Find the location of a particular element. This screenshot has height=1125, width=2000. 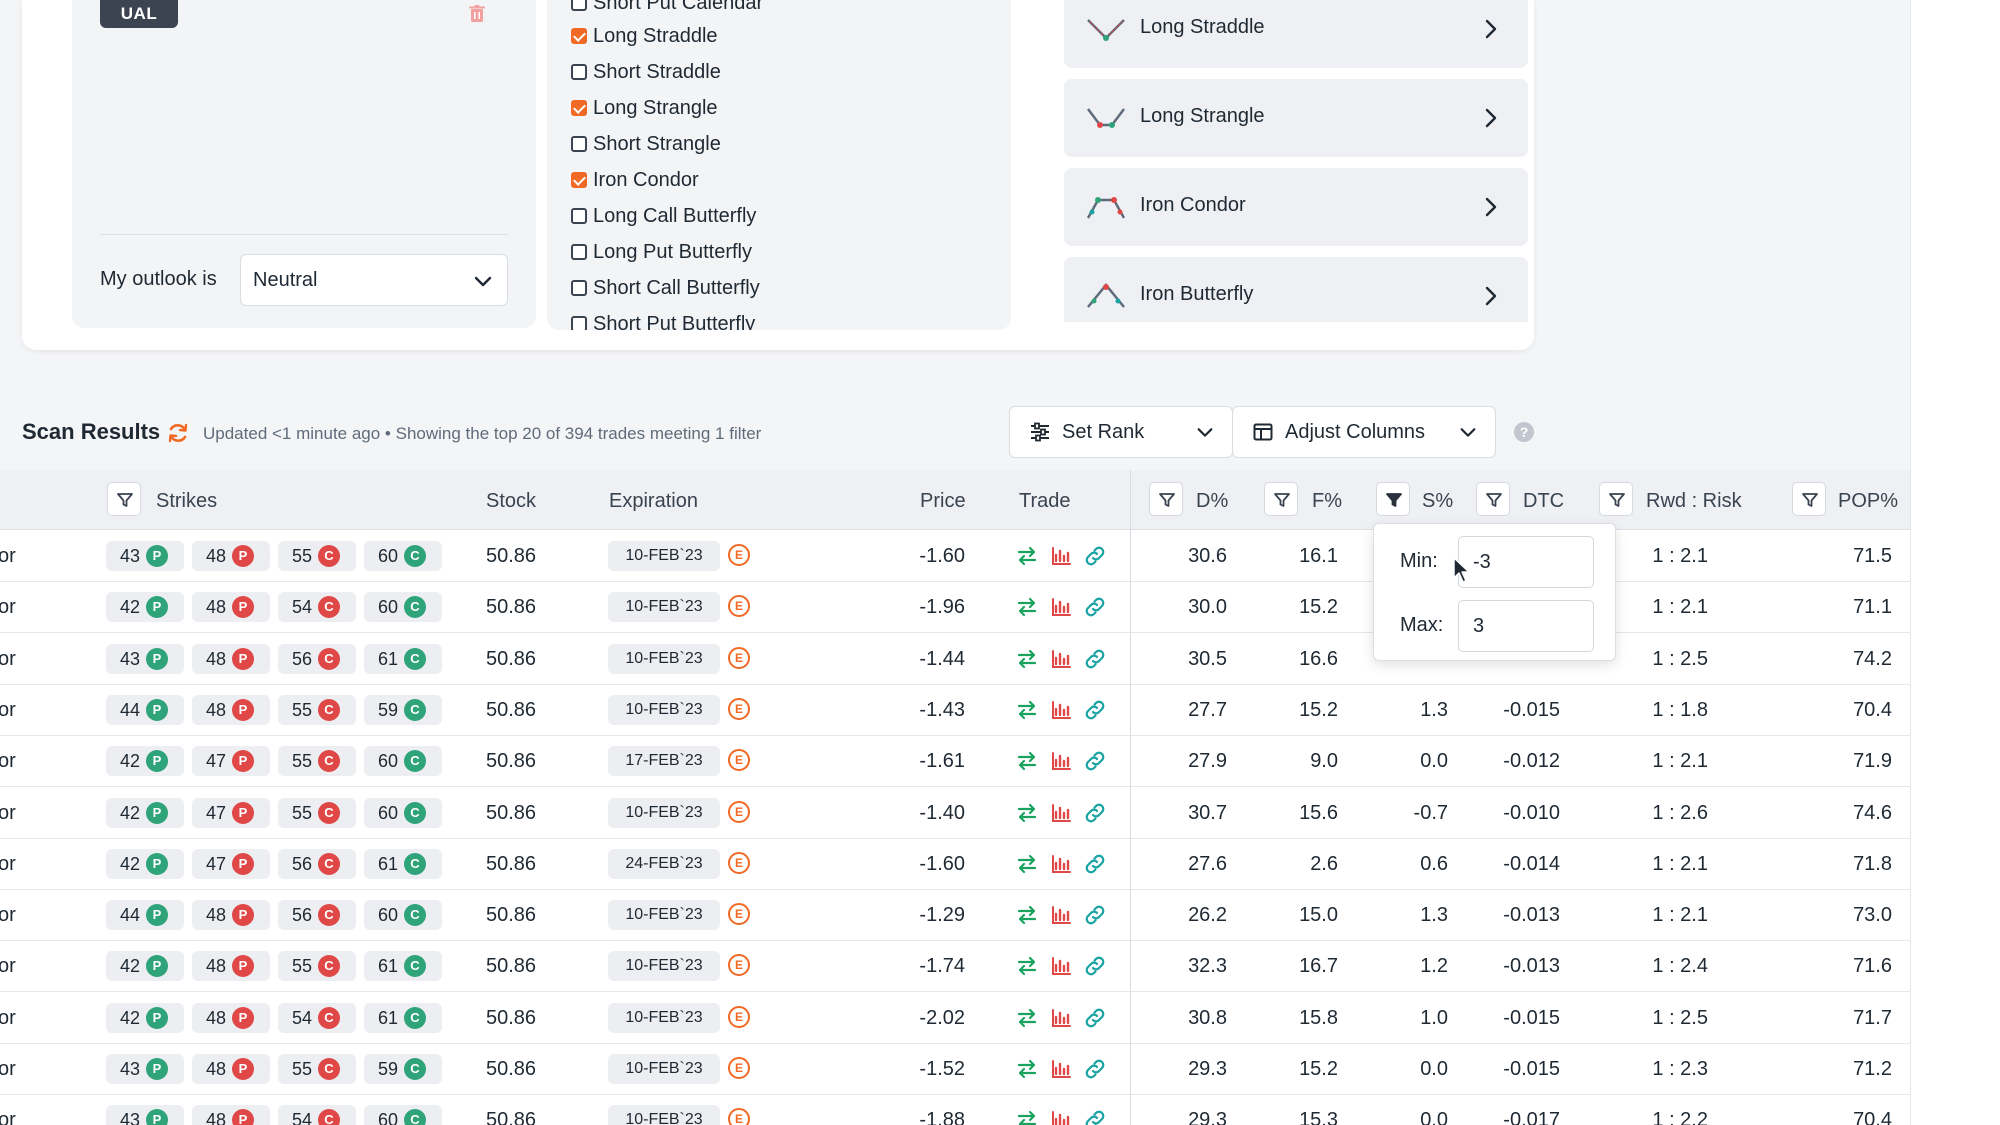

strikes-filter-button is located at coordinates (124, 499).